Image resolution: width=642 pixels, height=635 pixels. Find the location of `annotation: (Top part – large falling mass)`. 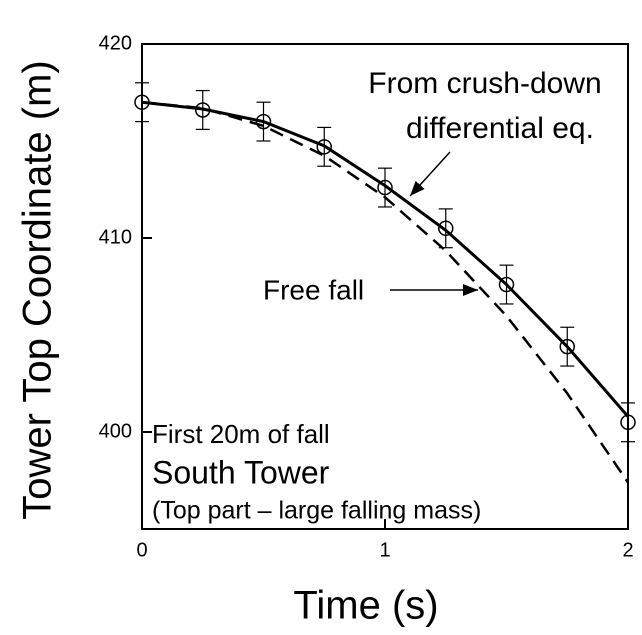

annotation: (Top part – large falling mass) is located at coordinates (316, 511).